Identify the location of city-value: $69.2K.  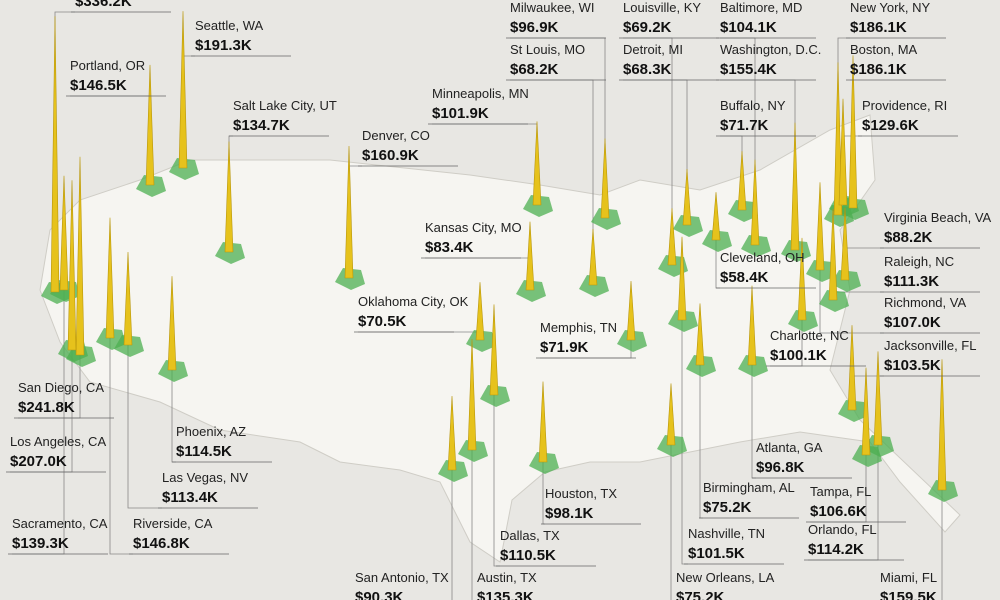
(647, 27).